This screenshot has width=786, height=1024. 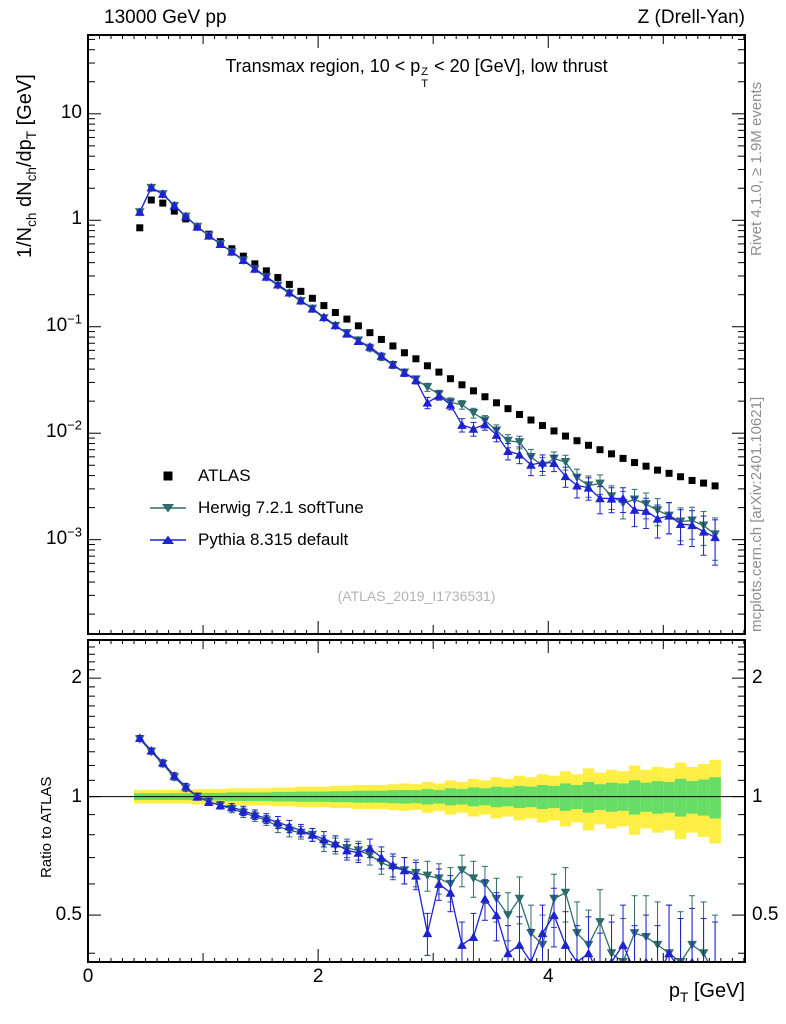 What do you see at coordinates (76, 219) in the screenshot?
I see `y-axis-tick-label: 1` at bounding box center [76, 219].